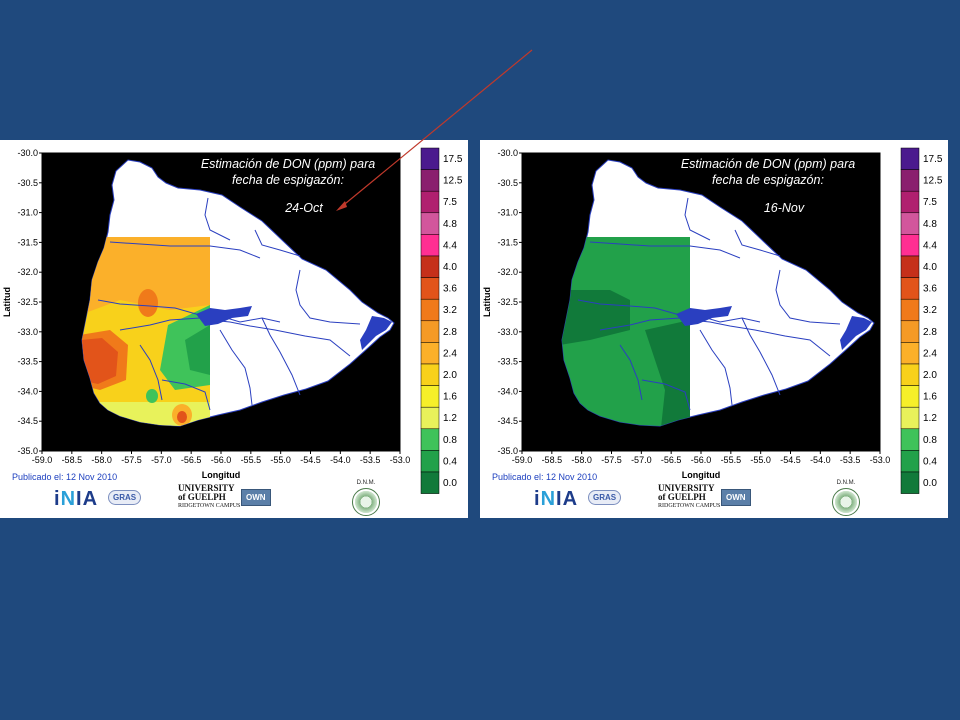 The image size is (960, 720). What do you see at coordinates (27, 272) in the screenshot?
I see `y-tick-label: -32.0` at bounding box center [27, 272].